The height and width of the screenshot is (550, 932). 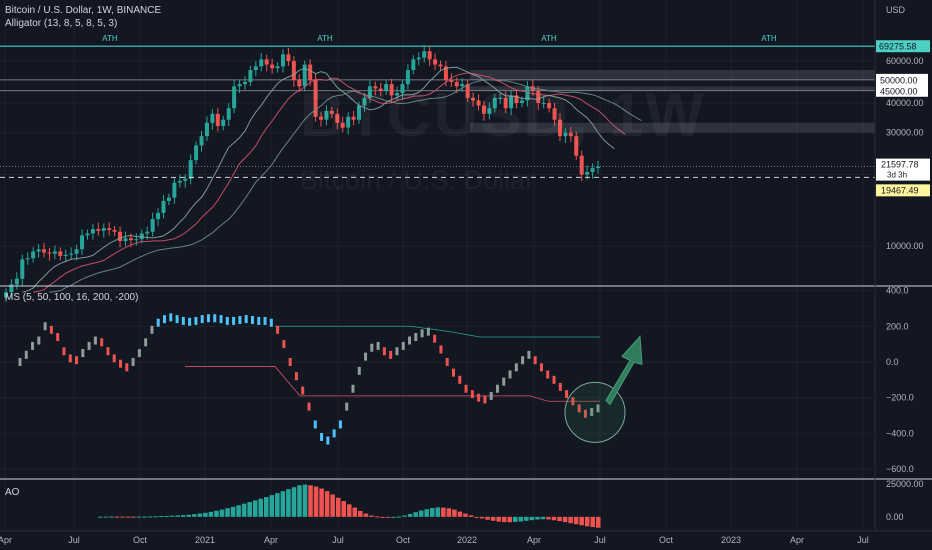 I want to click on ms-legend: MS (5, 50, 100, 16, 200, -200), so click(x=72, y=297).